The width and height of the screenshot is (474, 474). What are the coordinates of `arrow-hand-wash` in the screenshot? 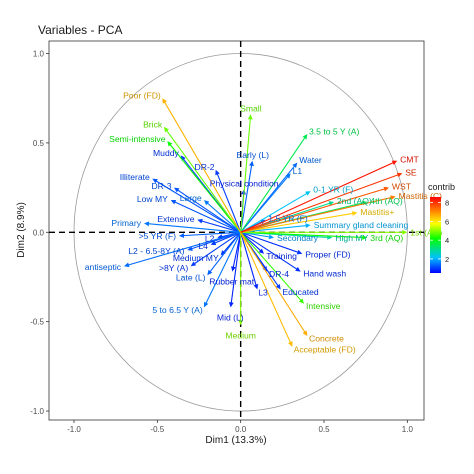 It's located at (270, 251).